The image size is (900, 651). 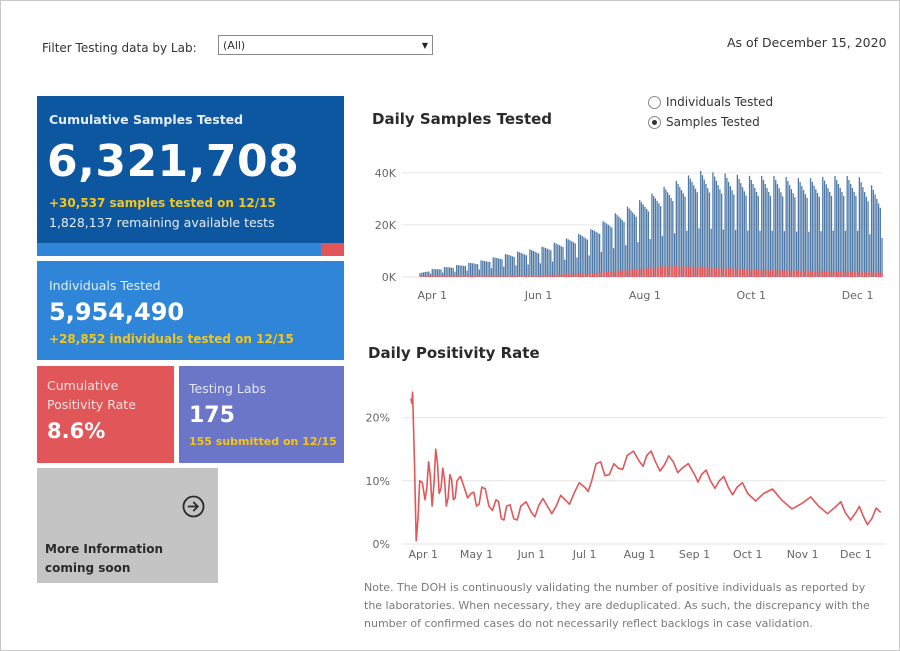 What do you see at coordinates (162, 203) in the screenshot?
I see `cumulative-samples-delta: +30,537 samples tested on 12/15` at bounding box center [162, 203].